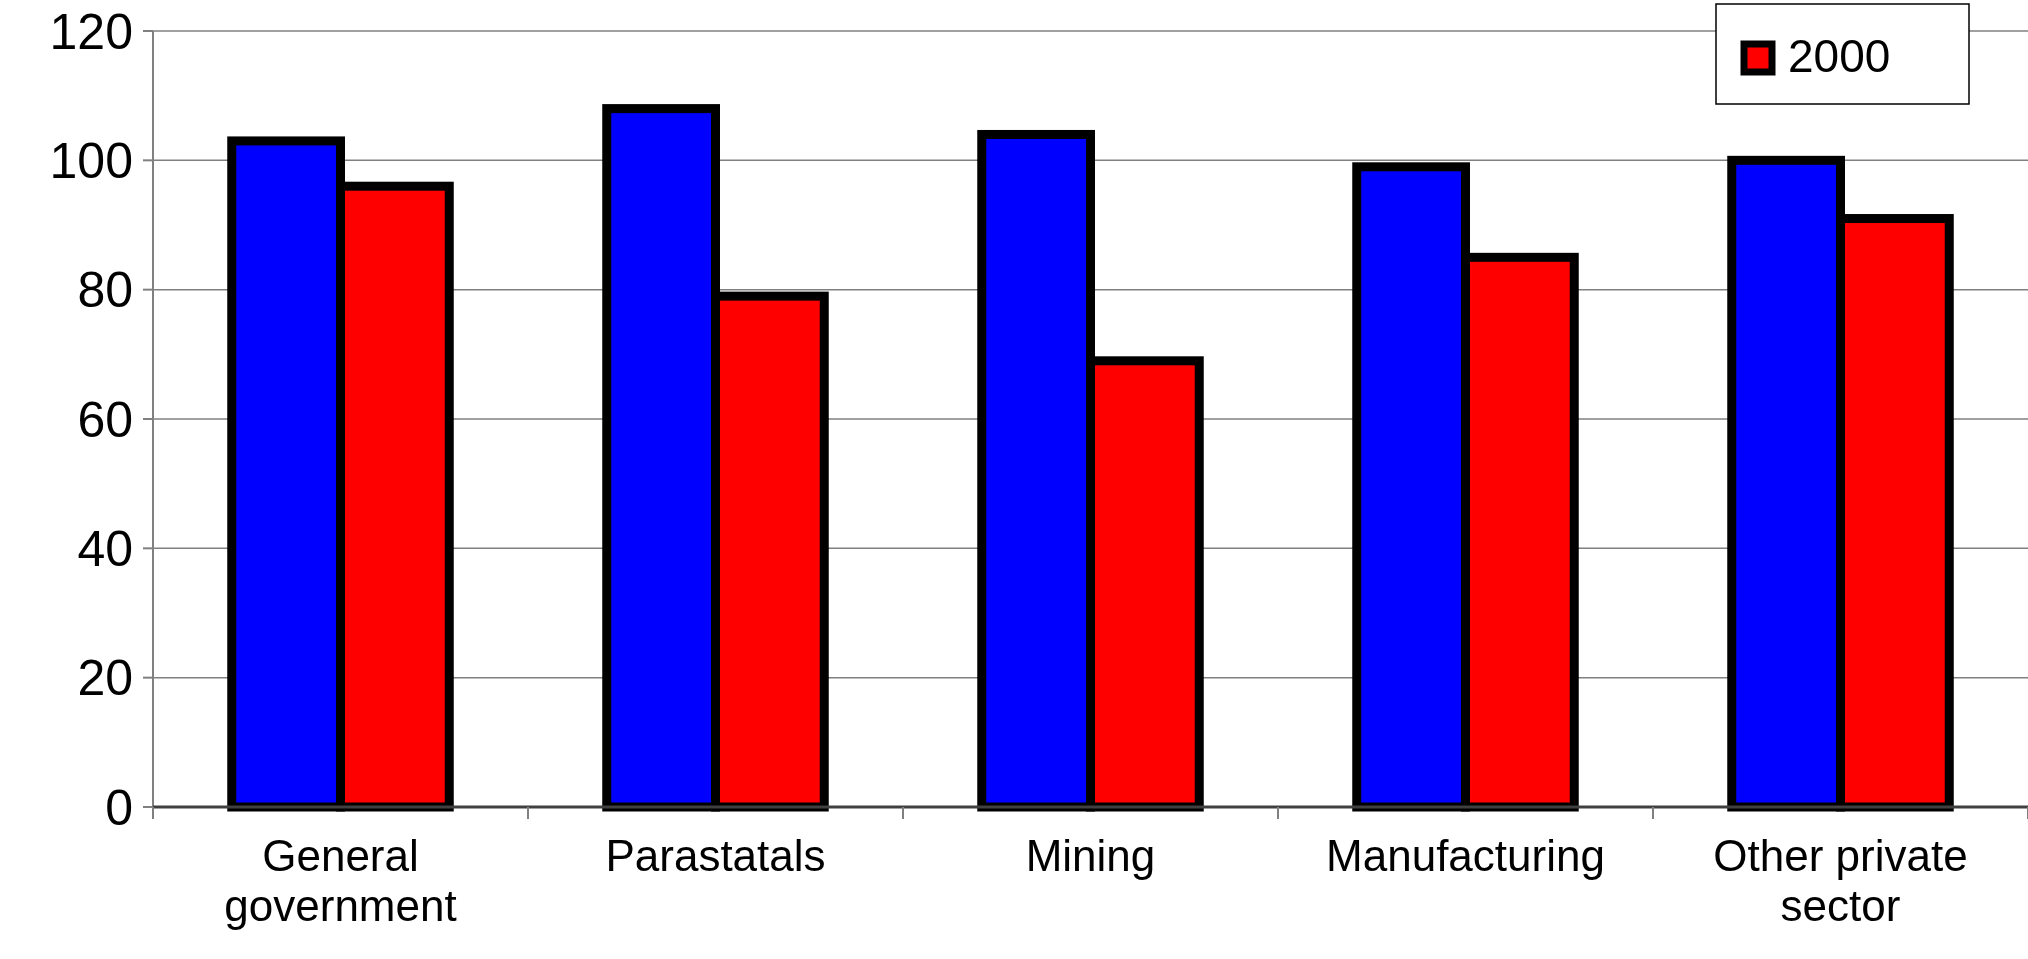 Image resolution: width=2028 pixels, height=959 pixels. I want to click on legend-label: 2000, so click(1839, 56).